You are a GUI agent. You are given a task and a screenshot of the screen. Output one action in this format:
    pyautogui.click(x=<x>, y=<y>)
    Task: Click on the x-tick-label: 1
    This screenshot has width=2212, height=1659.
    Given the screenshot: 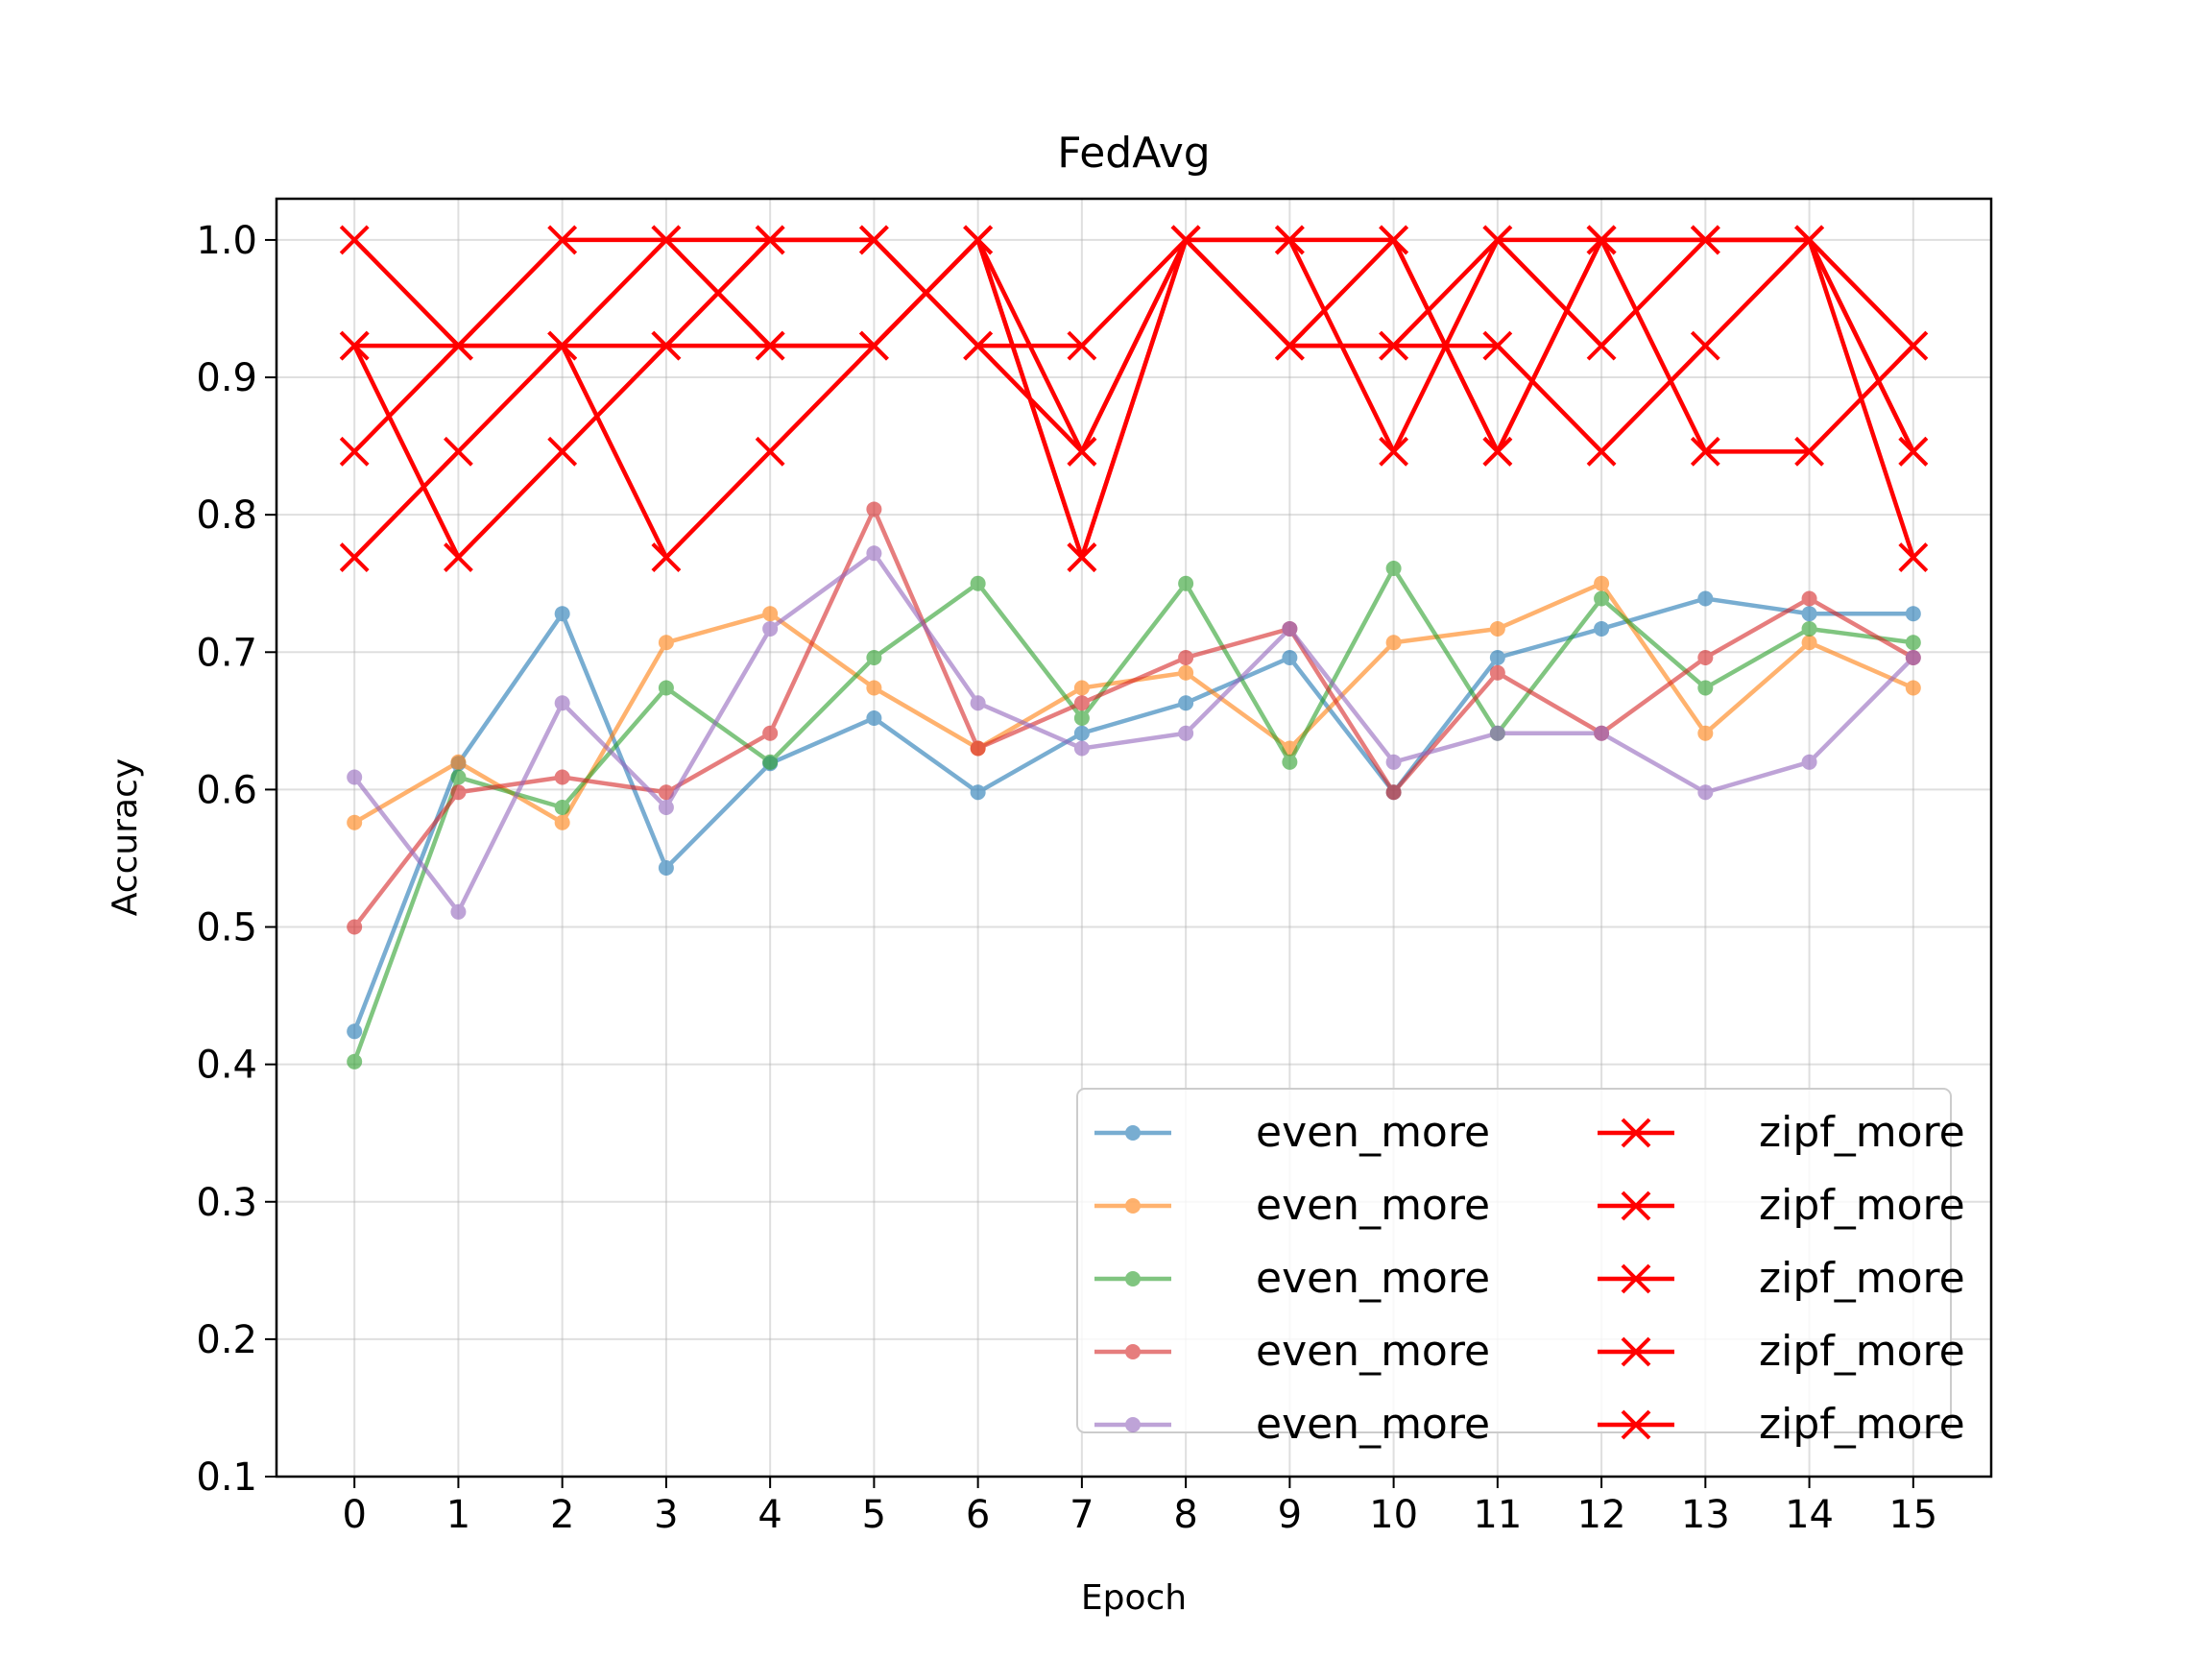 What is the action you would take?
    pyautogui.click(x=458, y=1515)
    